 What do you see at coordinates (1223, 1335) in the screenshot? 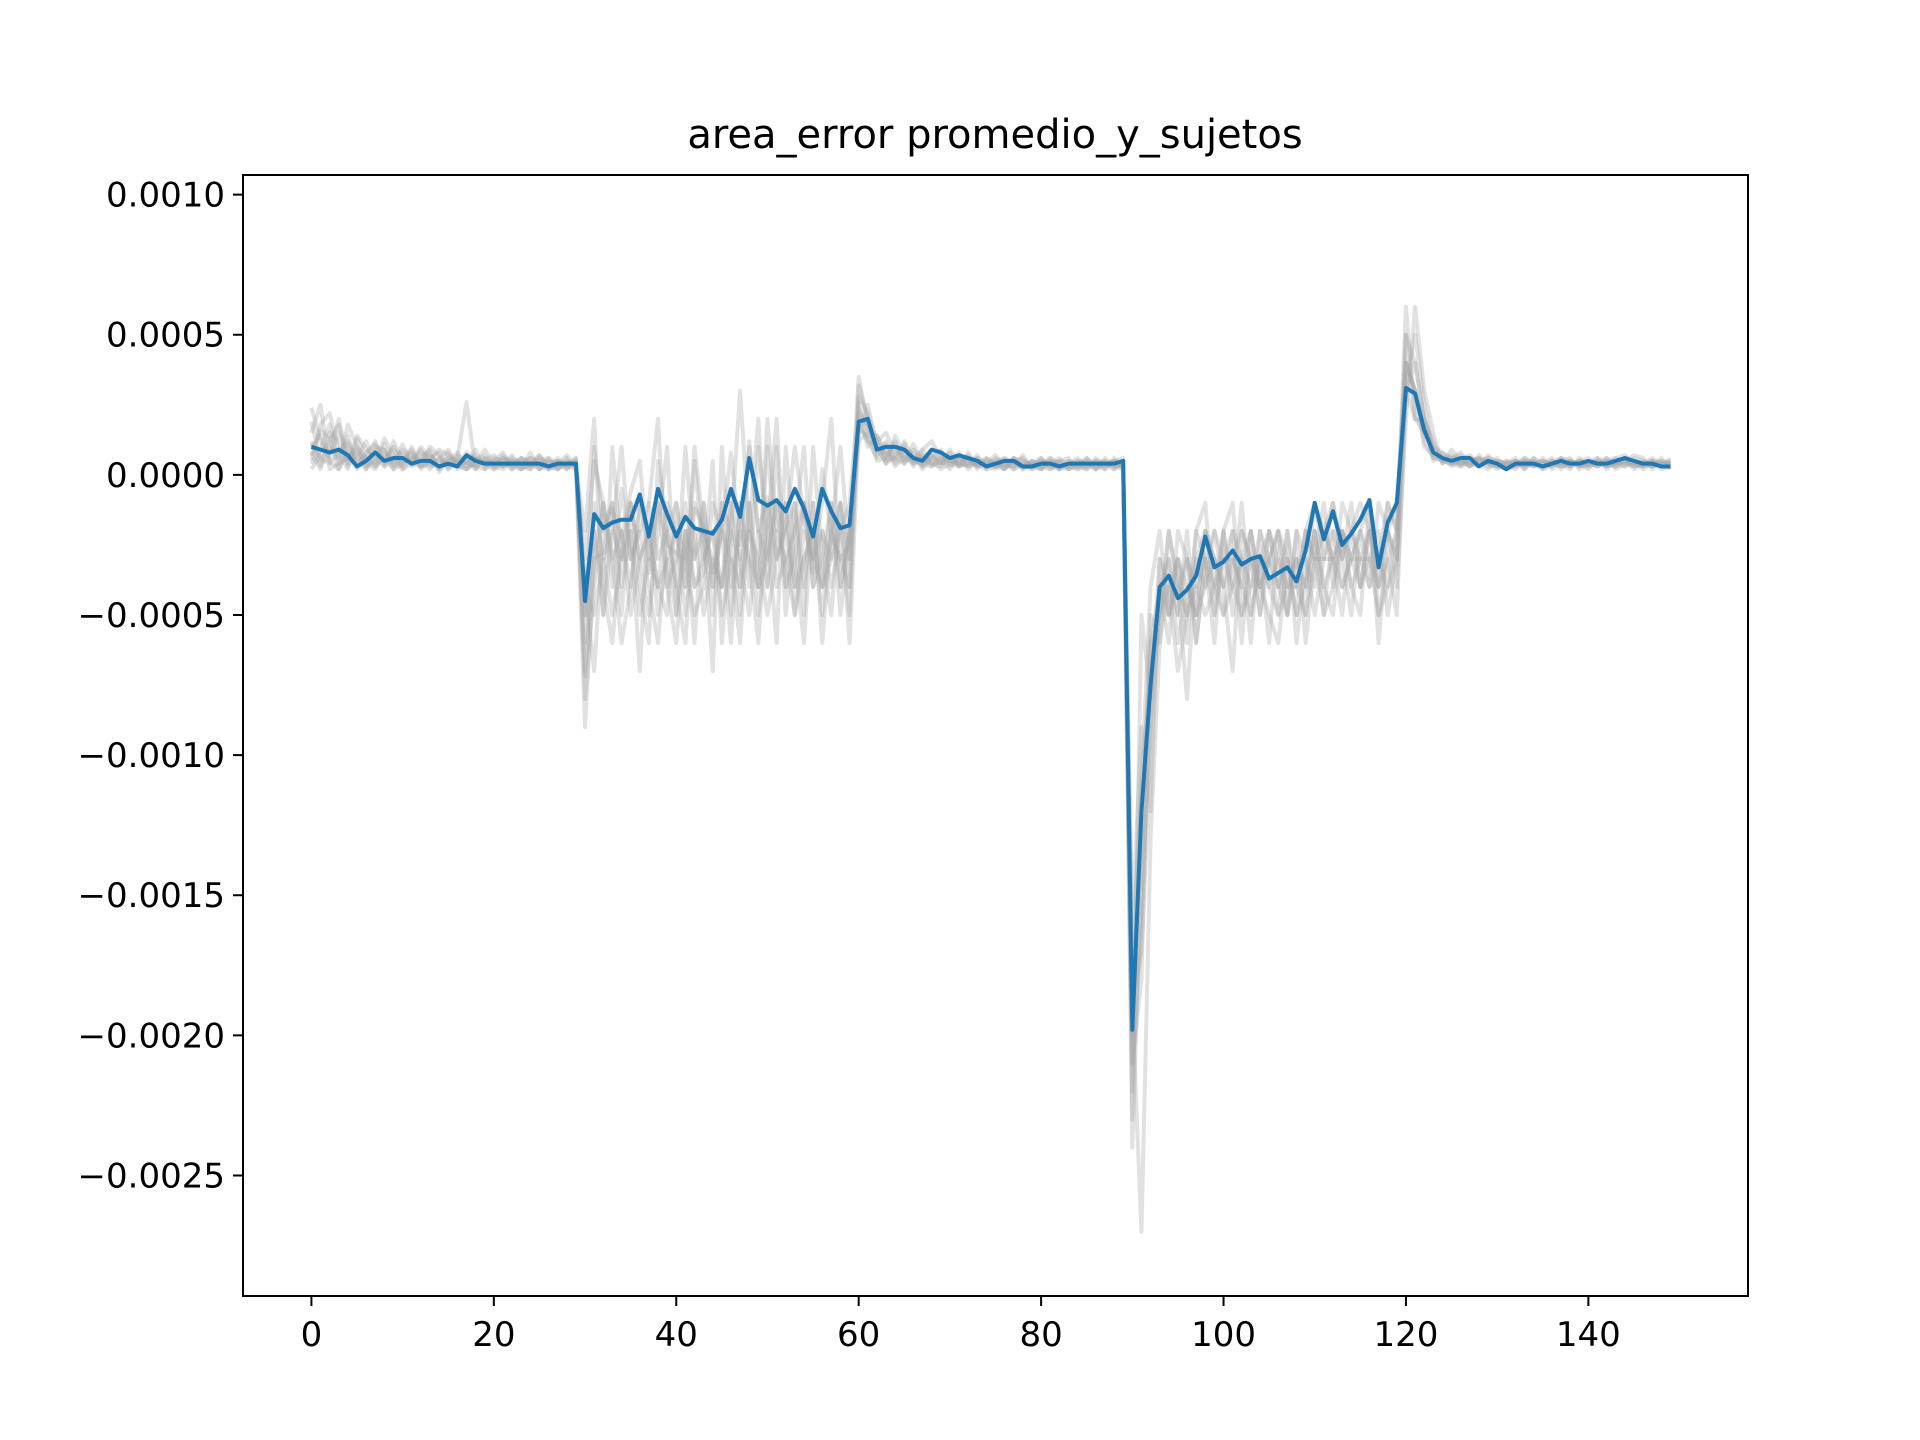
I see `x-tick-label: 100` at bounding box center [1223, 1335].